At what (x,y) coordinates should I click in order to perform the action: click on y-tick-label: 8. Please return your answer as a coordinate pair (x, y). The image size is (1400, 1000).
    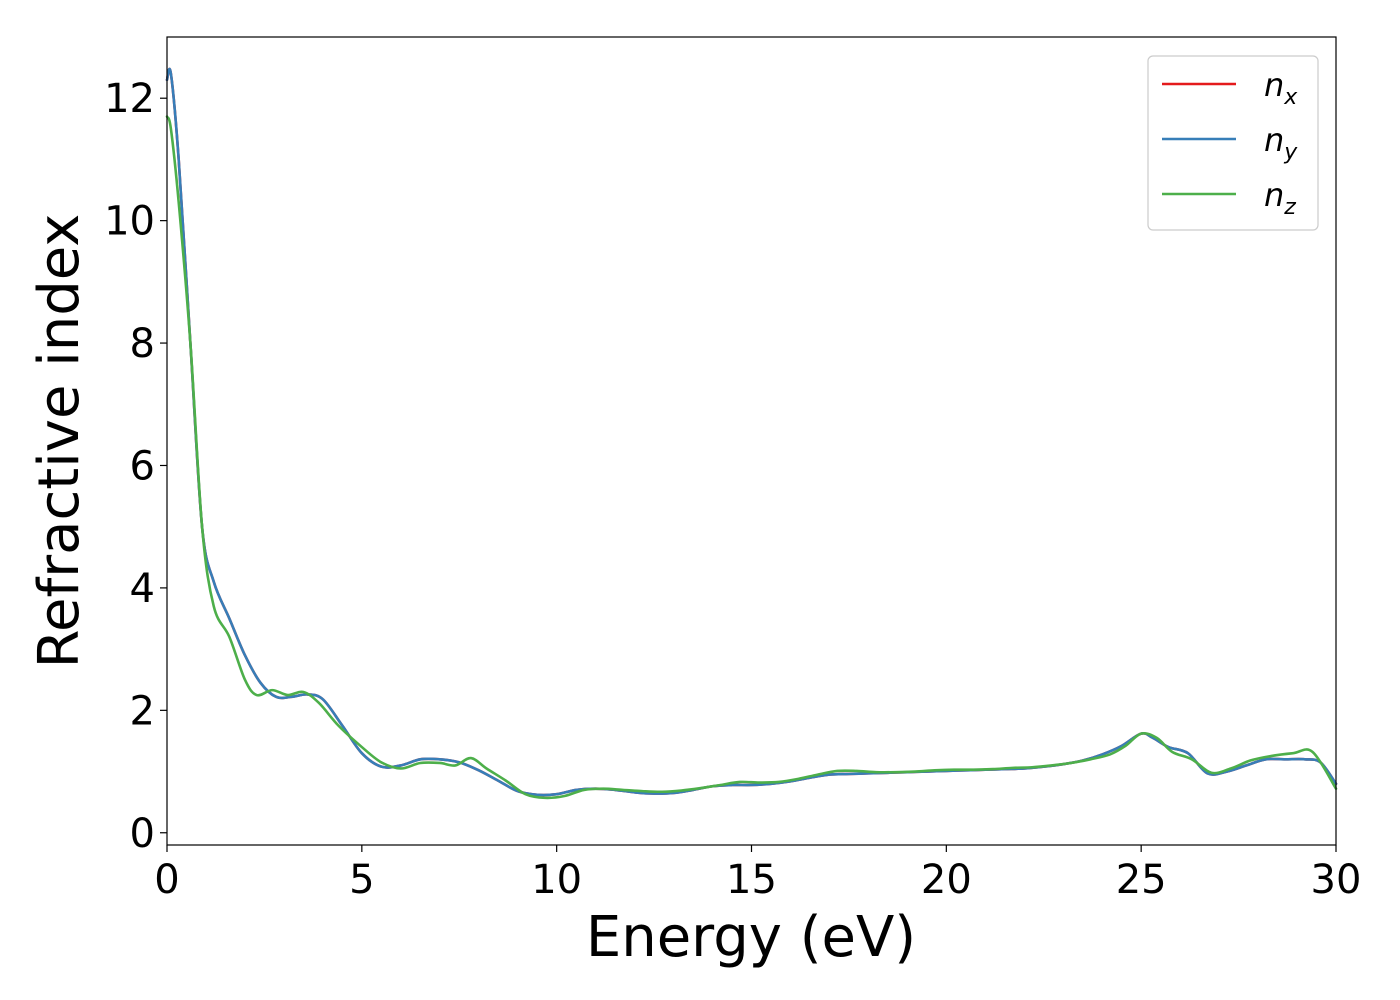
    Looking at the image, I should click on (142, 344).